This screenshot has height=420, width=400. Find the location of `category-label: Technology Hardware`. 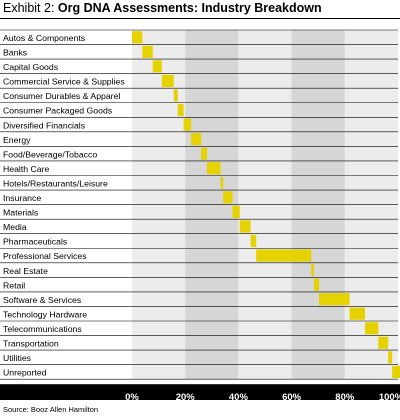

category-label: Technology Hardware is located at coordinates (45, 314).